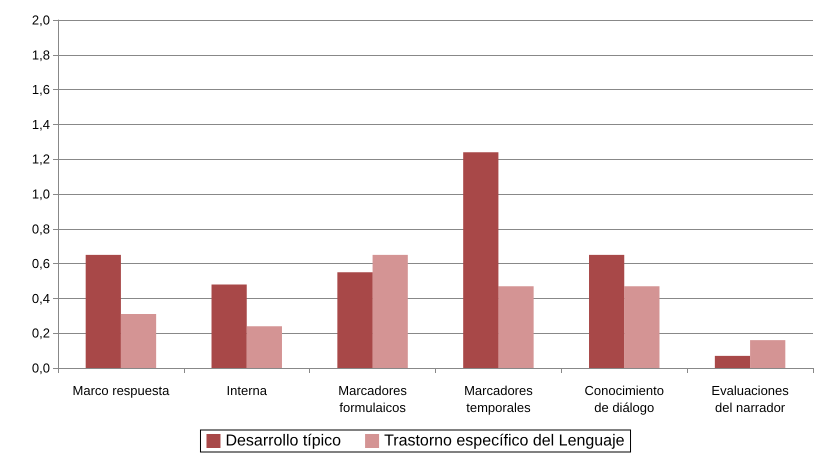  What do you see at coordinates (247, 390) in the screenshot?
I see `x-tick-label: Interna` at bounding box center [247, 390].